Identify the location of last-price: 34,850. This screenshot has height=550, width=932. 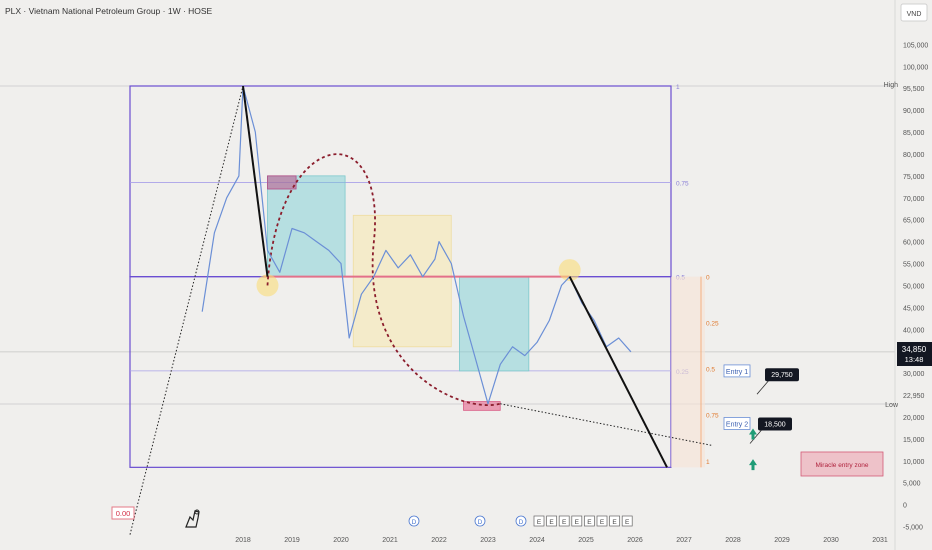
(914, 349).